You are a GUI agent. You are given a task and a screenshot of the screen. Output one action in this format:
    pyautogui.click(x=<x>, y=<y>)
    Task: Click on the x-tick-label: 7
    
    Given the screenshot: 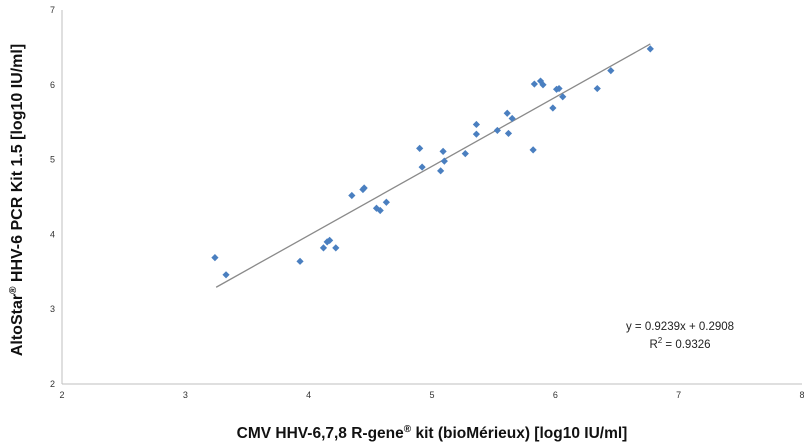 What is the action you would take?
    pyautogui.click(x=678, y=395)
    